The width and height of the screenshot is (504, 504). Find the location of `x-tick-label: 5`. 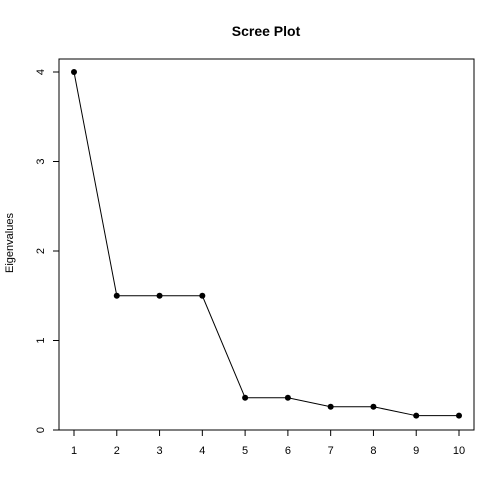

x-tick-label: 5 is located at coordinates (245, 451).